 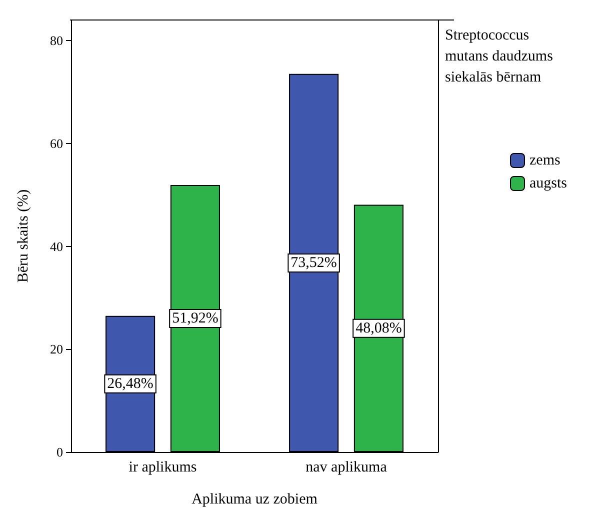 What do you see at coordinates (195, 318) in the screenshot?
I see `data-label: 51,92%` at bounding box center [195, 318].